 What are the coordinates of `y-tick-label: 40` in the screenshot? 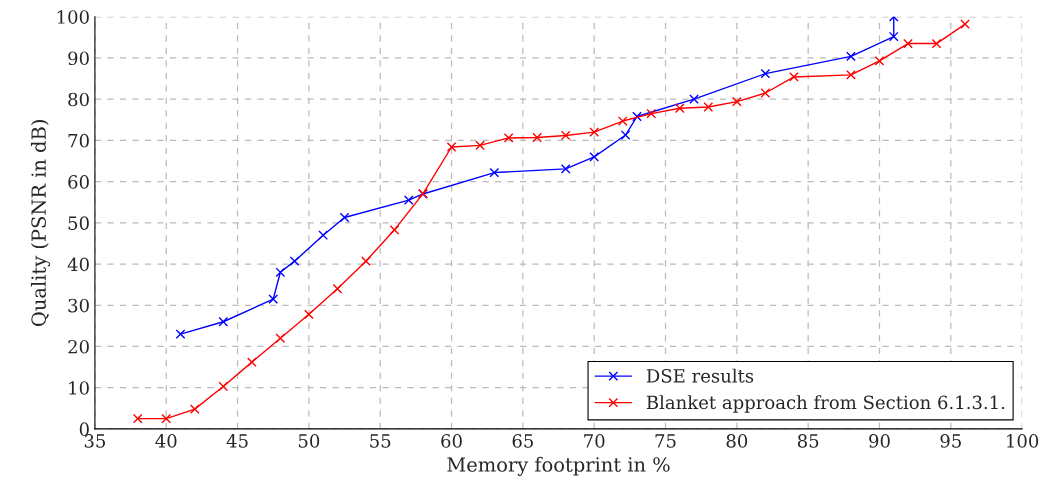 It's located at (78, 264).